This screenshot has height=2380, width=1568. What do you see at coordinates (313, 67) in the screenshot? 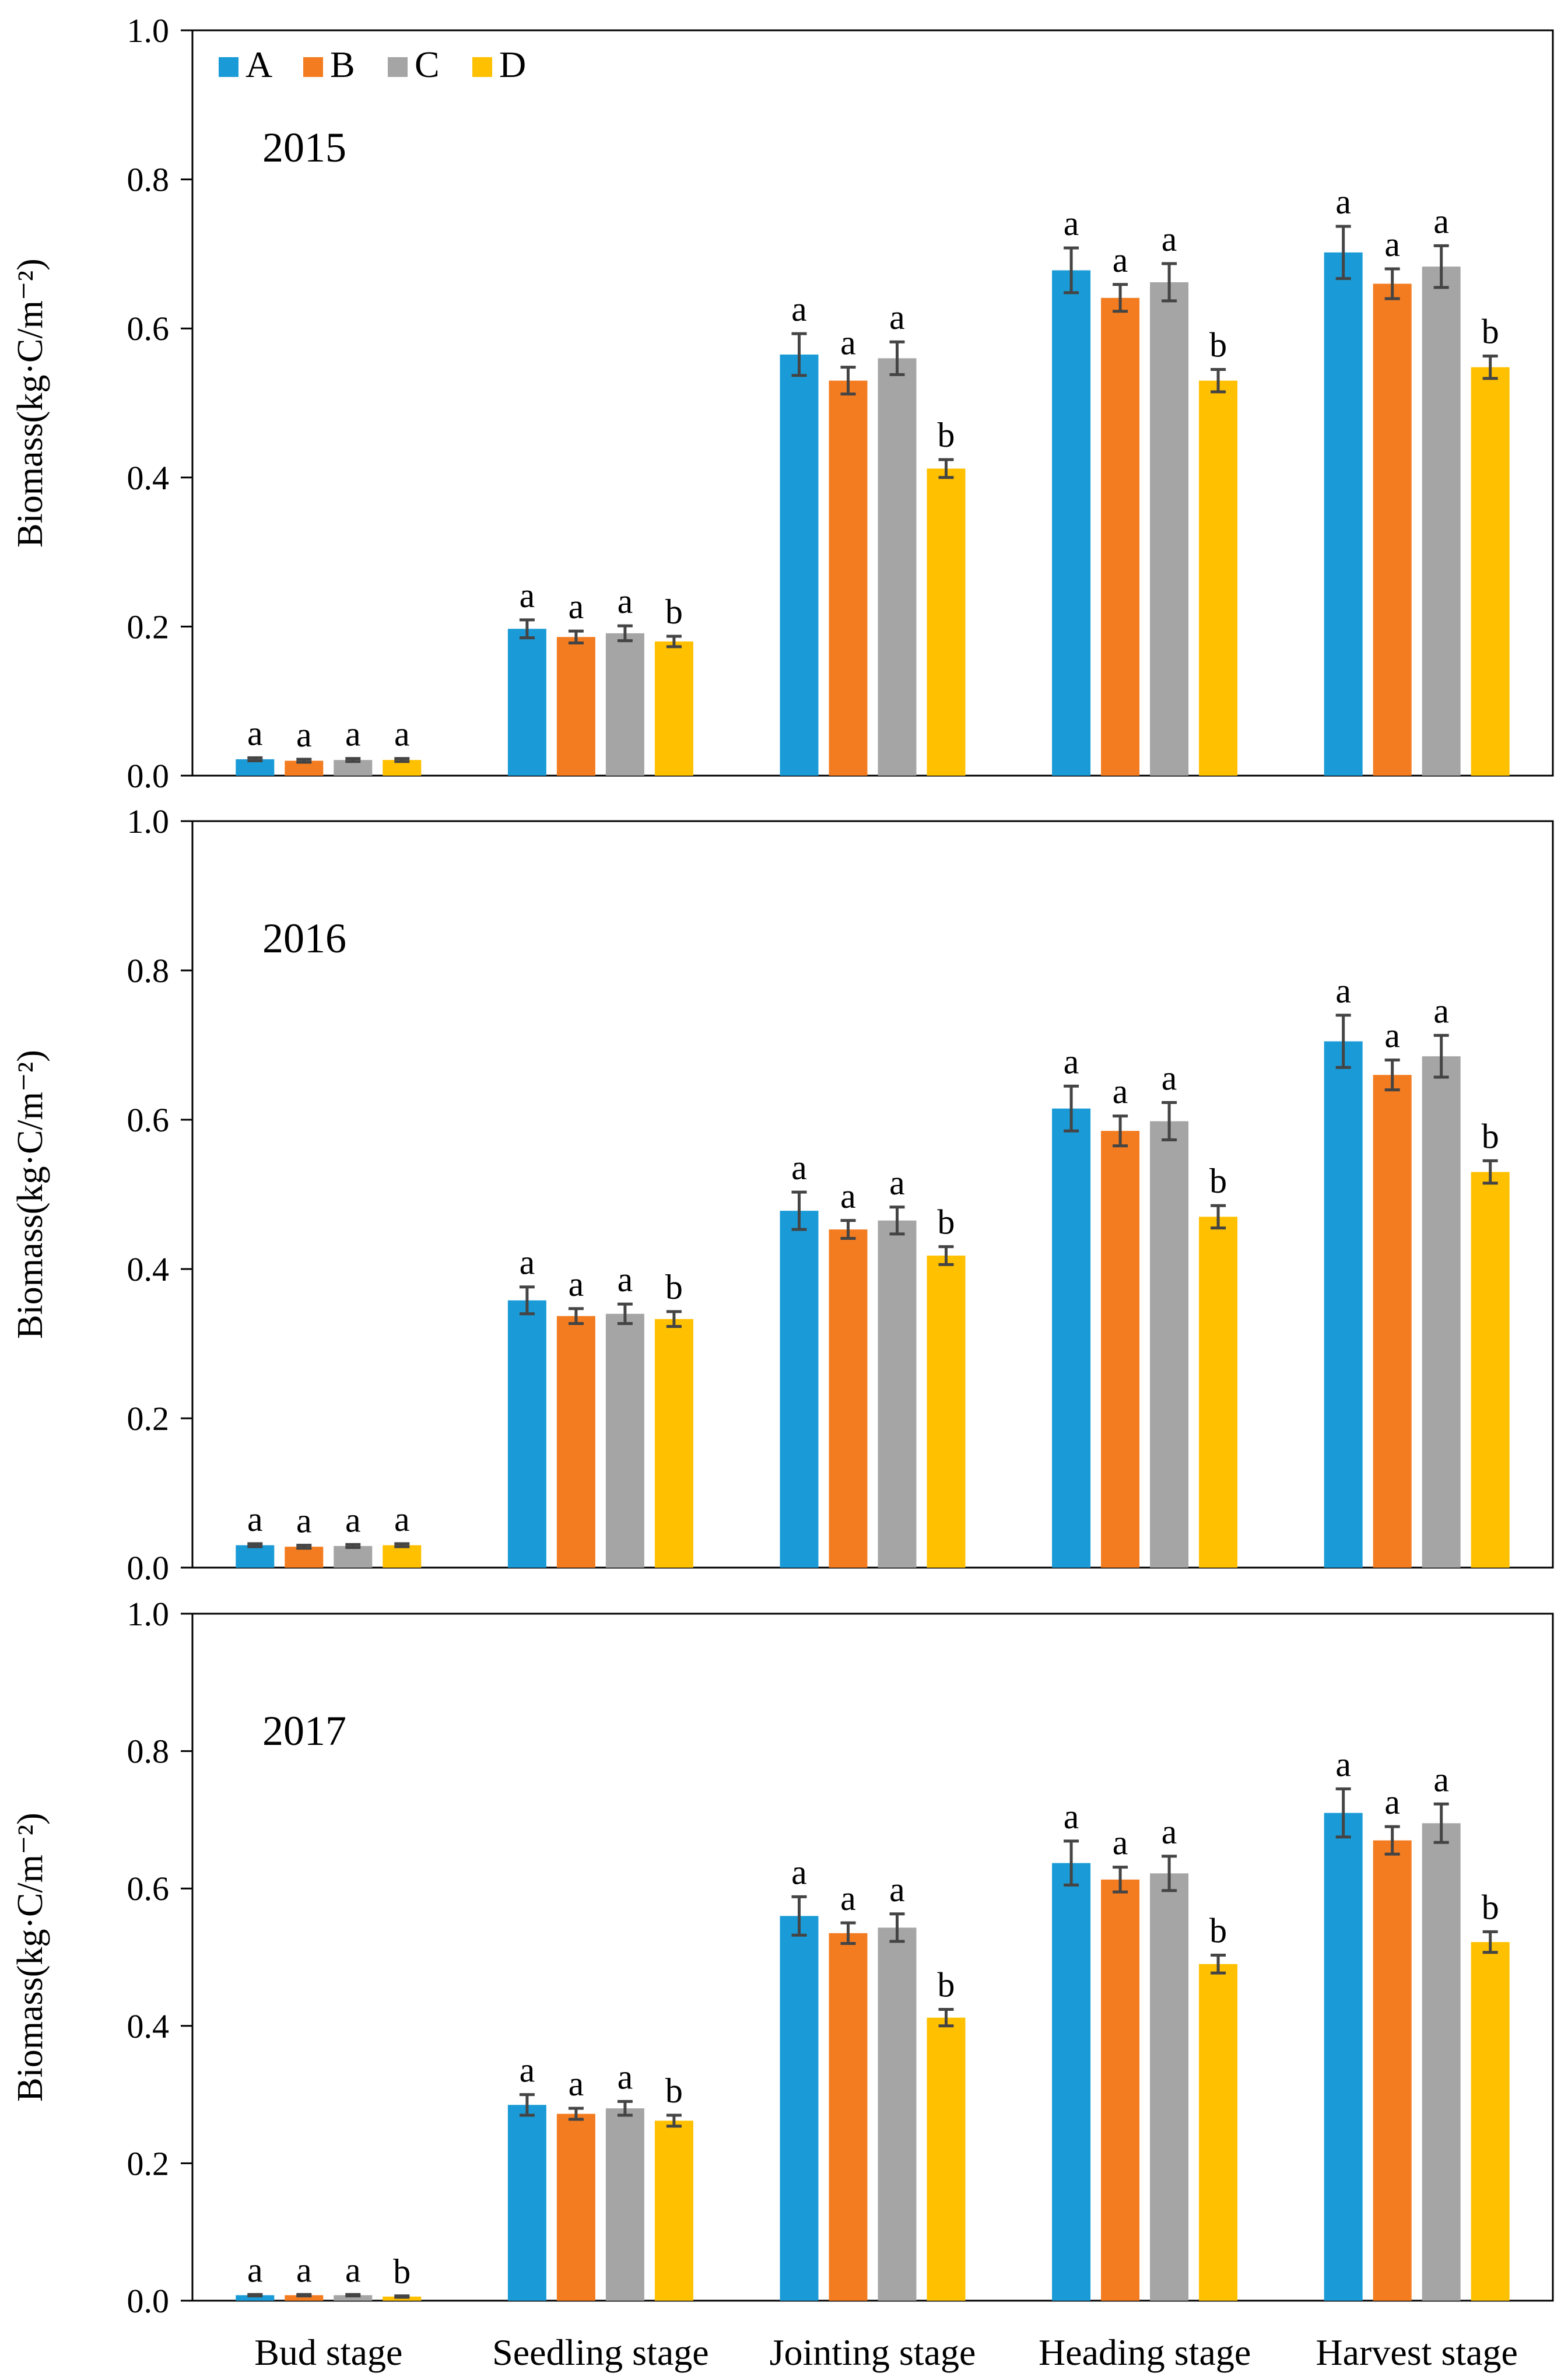
I see `legend-swatch-B` at bounding box center [313, 67].